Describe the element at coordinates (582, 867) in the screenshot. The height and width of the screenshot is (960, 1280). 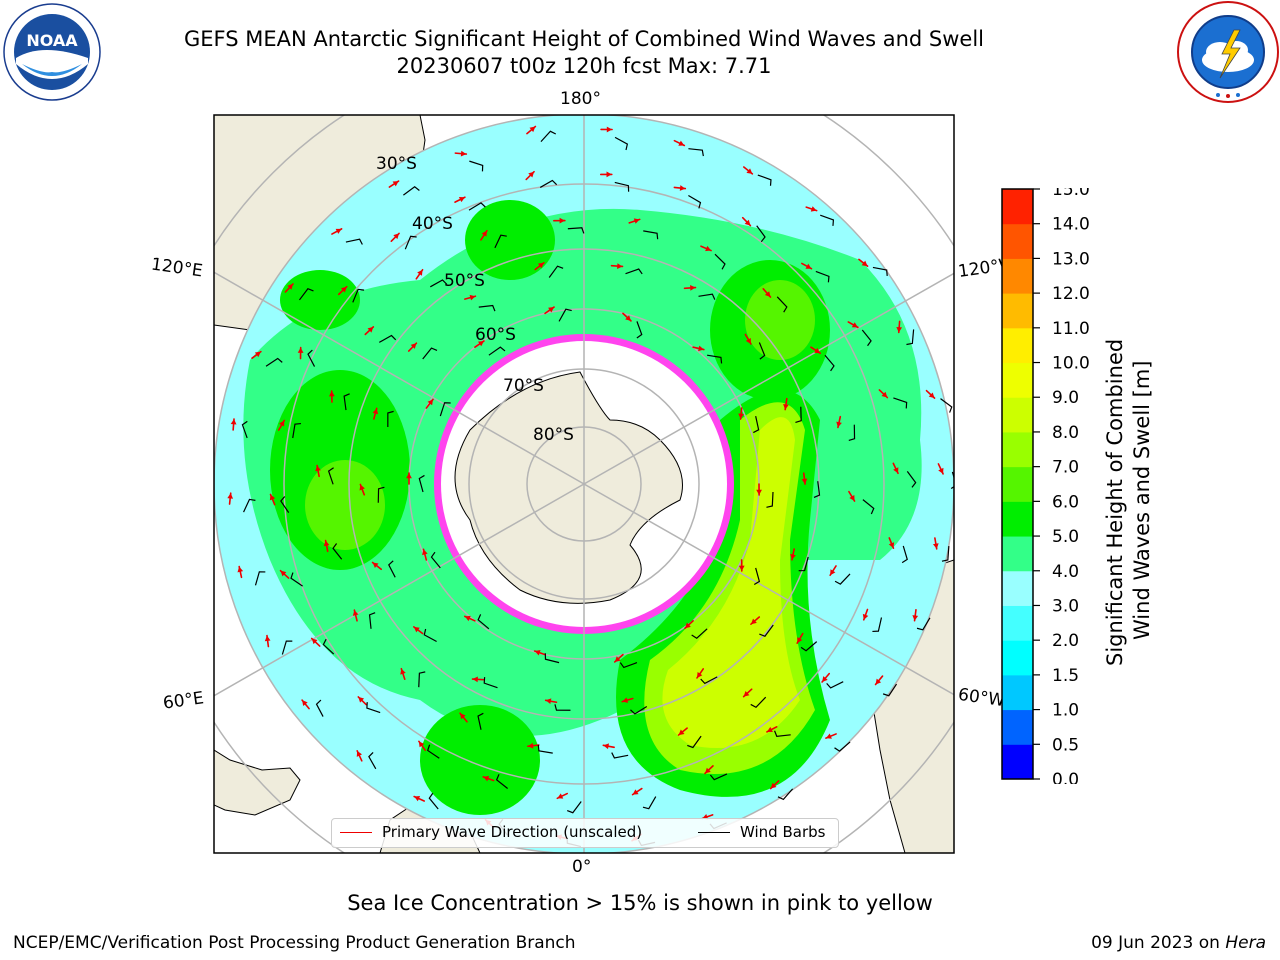
I see `lon-label-0: 0°` at that location.